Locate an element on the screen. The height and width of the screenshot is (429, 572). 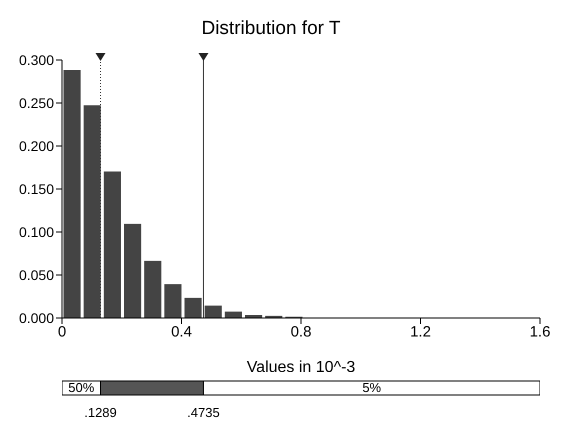
x-tick-label: .1289 is located at coordinates (100, 412).